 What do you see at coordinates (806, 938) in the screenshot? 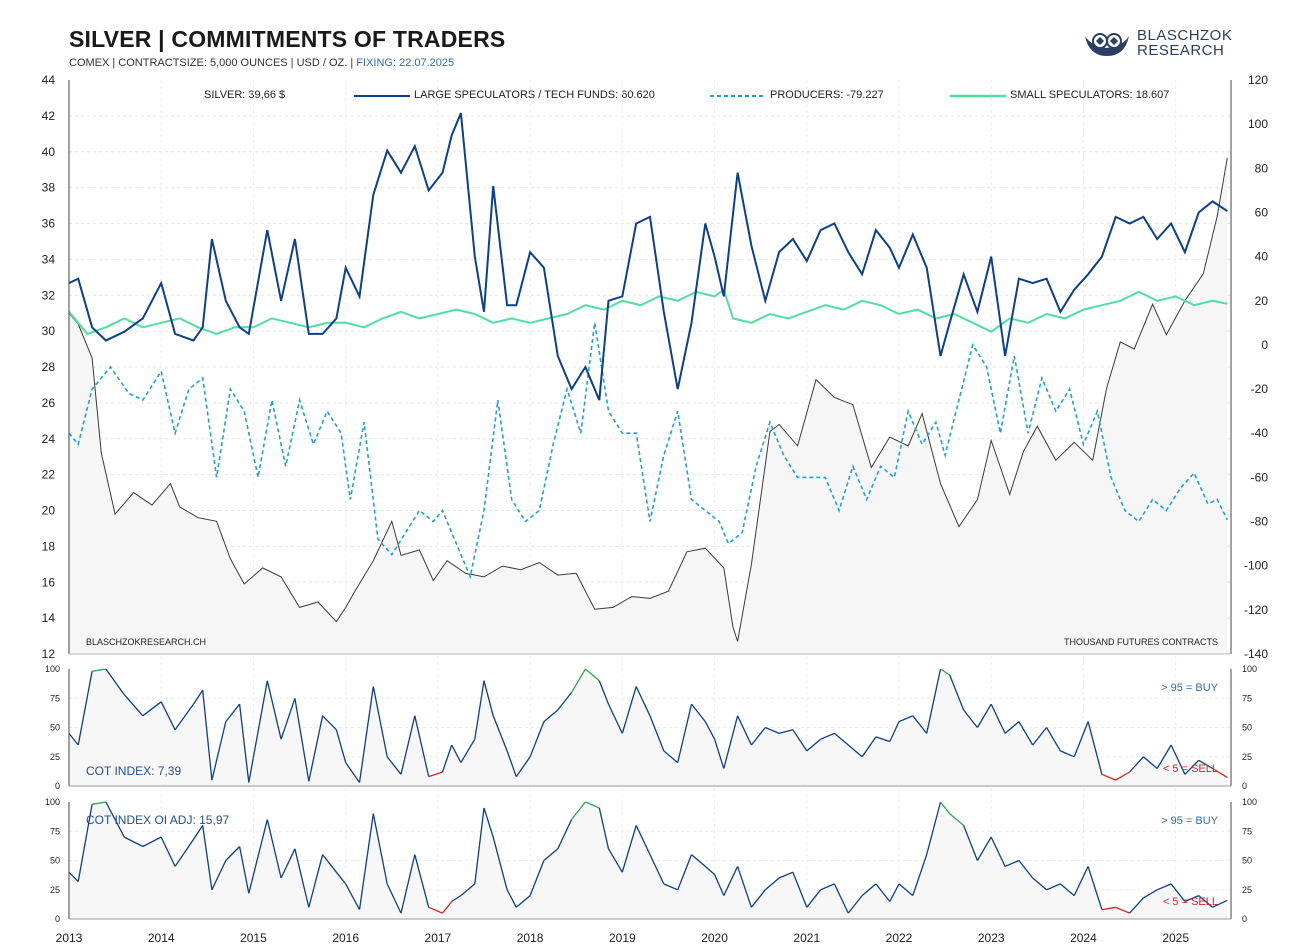
I see `x-tick-label: 2021` at bounding box center [806, 938].